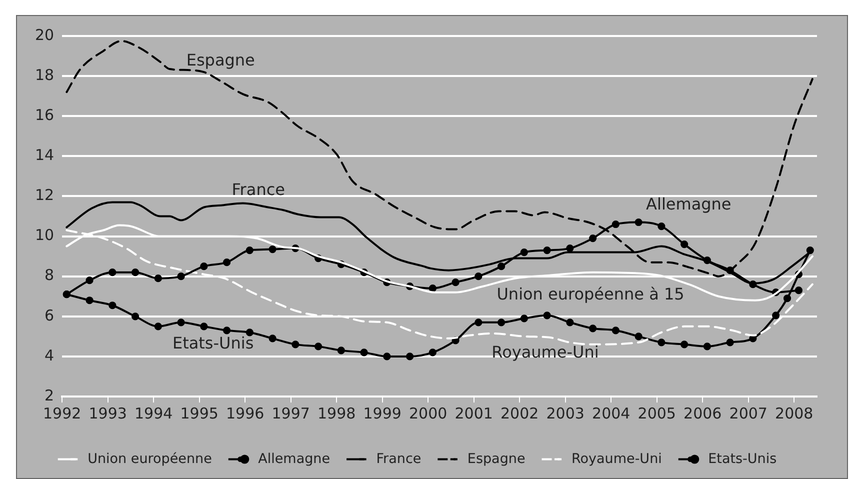  Describe the element at coordinates (49, 275) in the screenshot. I see `y-tick-label: 8` at that location.